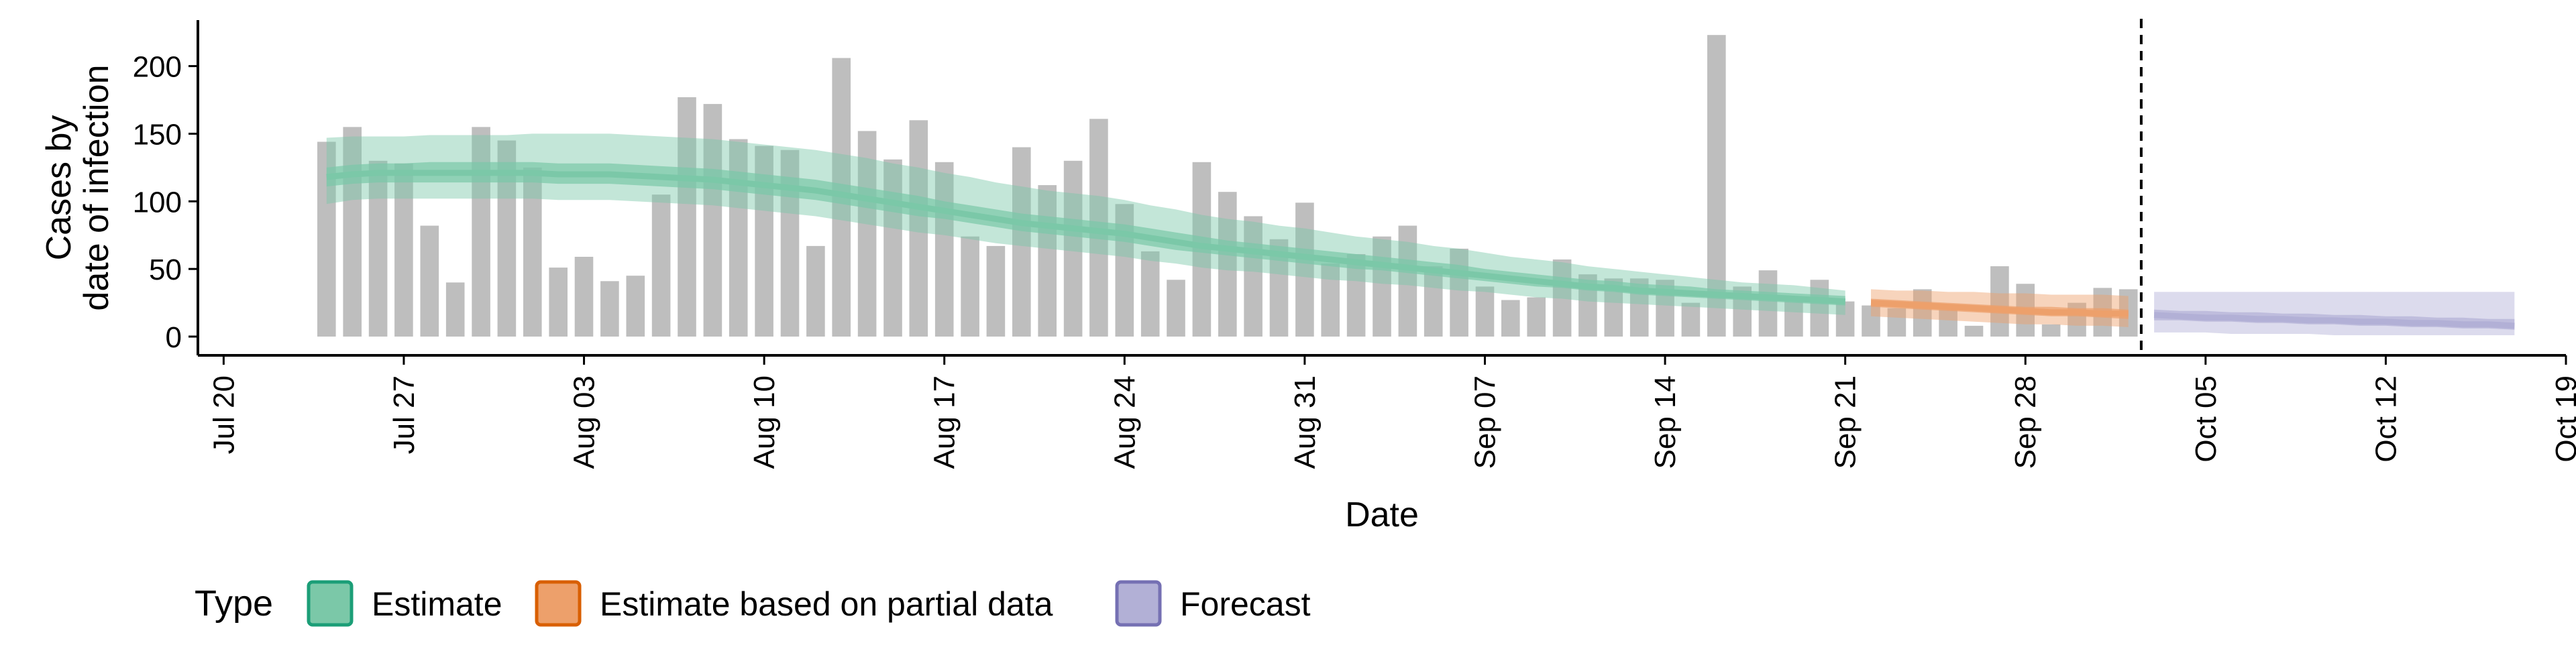 The height and width of the screenshot is (647, 2576). What do you see at coordinates (404, 414) in the screenshot?
I see `x-tick-label: Jul 27` at bounding box center [404, 414].